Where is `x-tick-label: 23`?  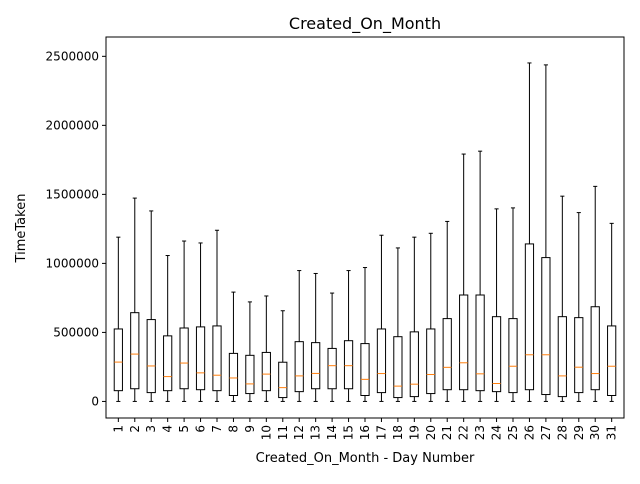 x-tick-label: 23 is located at coordinates (480, 432).